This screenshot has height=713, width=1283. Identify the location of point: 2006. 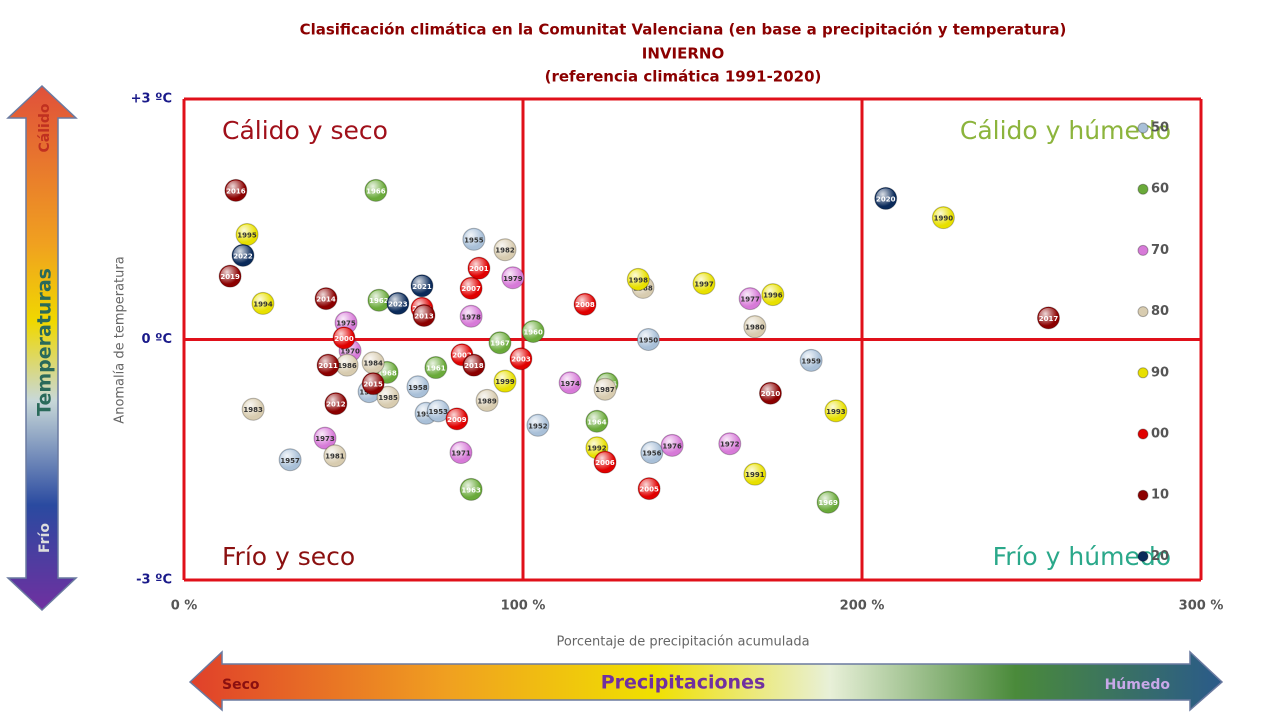
(605, 462).